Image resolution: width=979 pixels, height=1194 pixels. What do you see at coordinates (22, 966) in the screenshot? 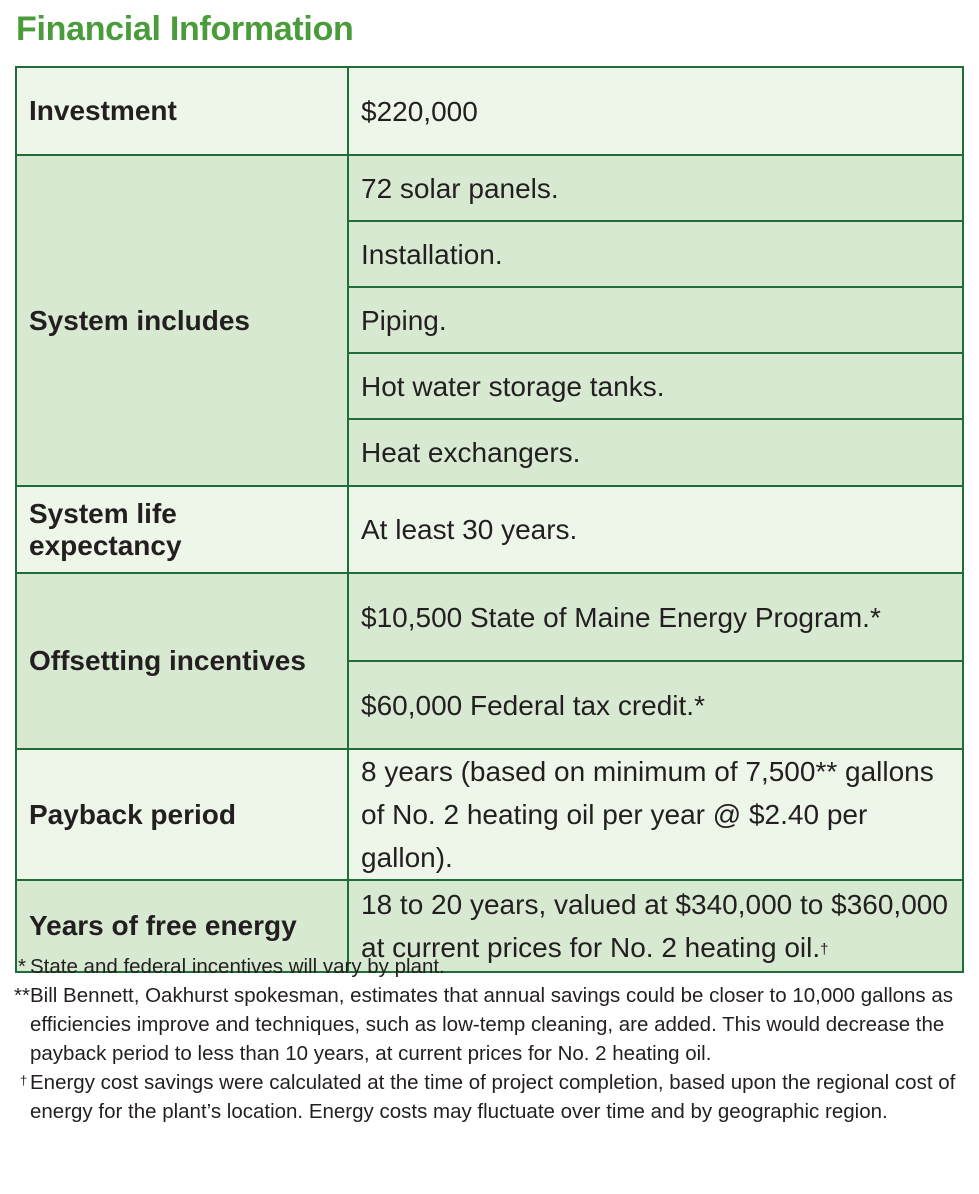
I see `footnote-mark: *` at bounding box center [22, 966].